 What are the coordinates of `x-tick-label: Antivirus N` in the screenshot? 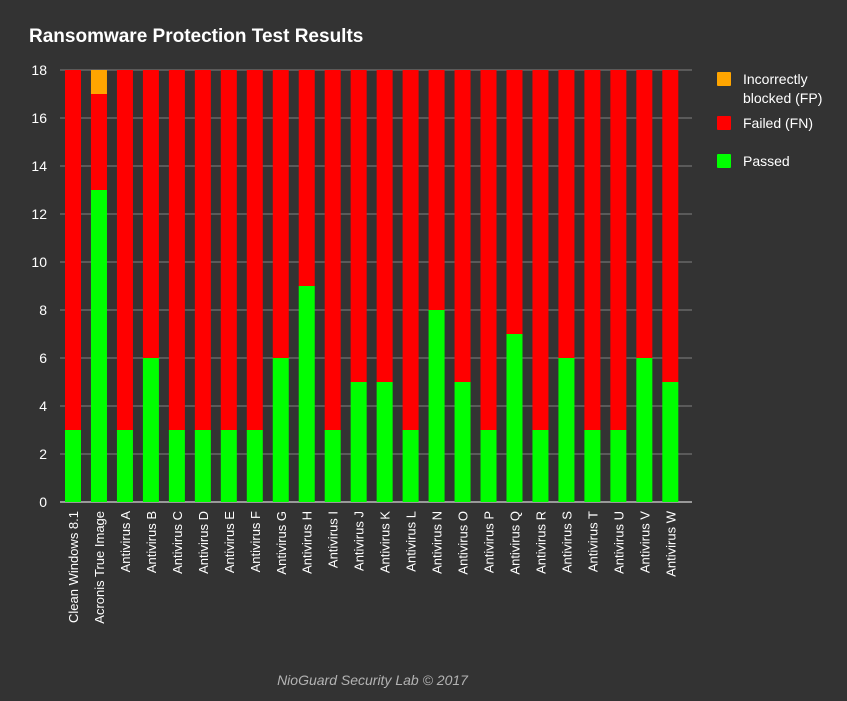 It's located at (437, 542).